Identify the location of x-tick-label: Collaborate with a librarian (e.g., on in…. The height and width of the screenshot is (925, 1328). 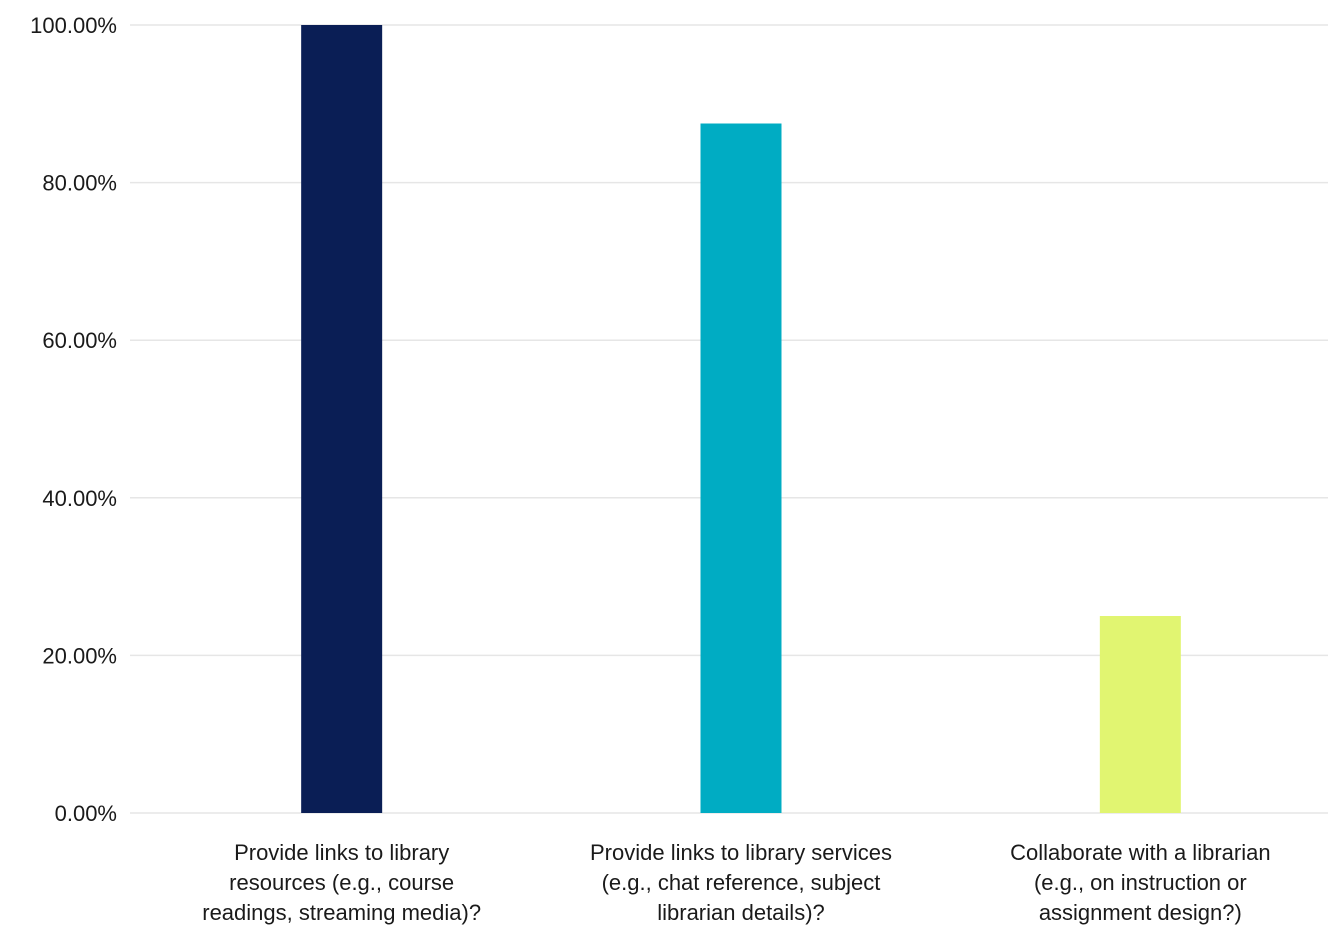
(1140, 882).